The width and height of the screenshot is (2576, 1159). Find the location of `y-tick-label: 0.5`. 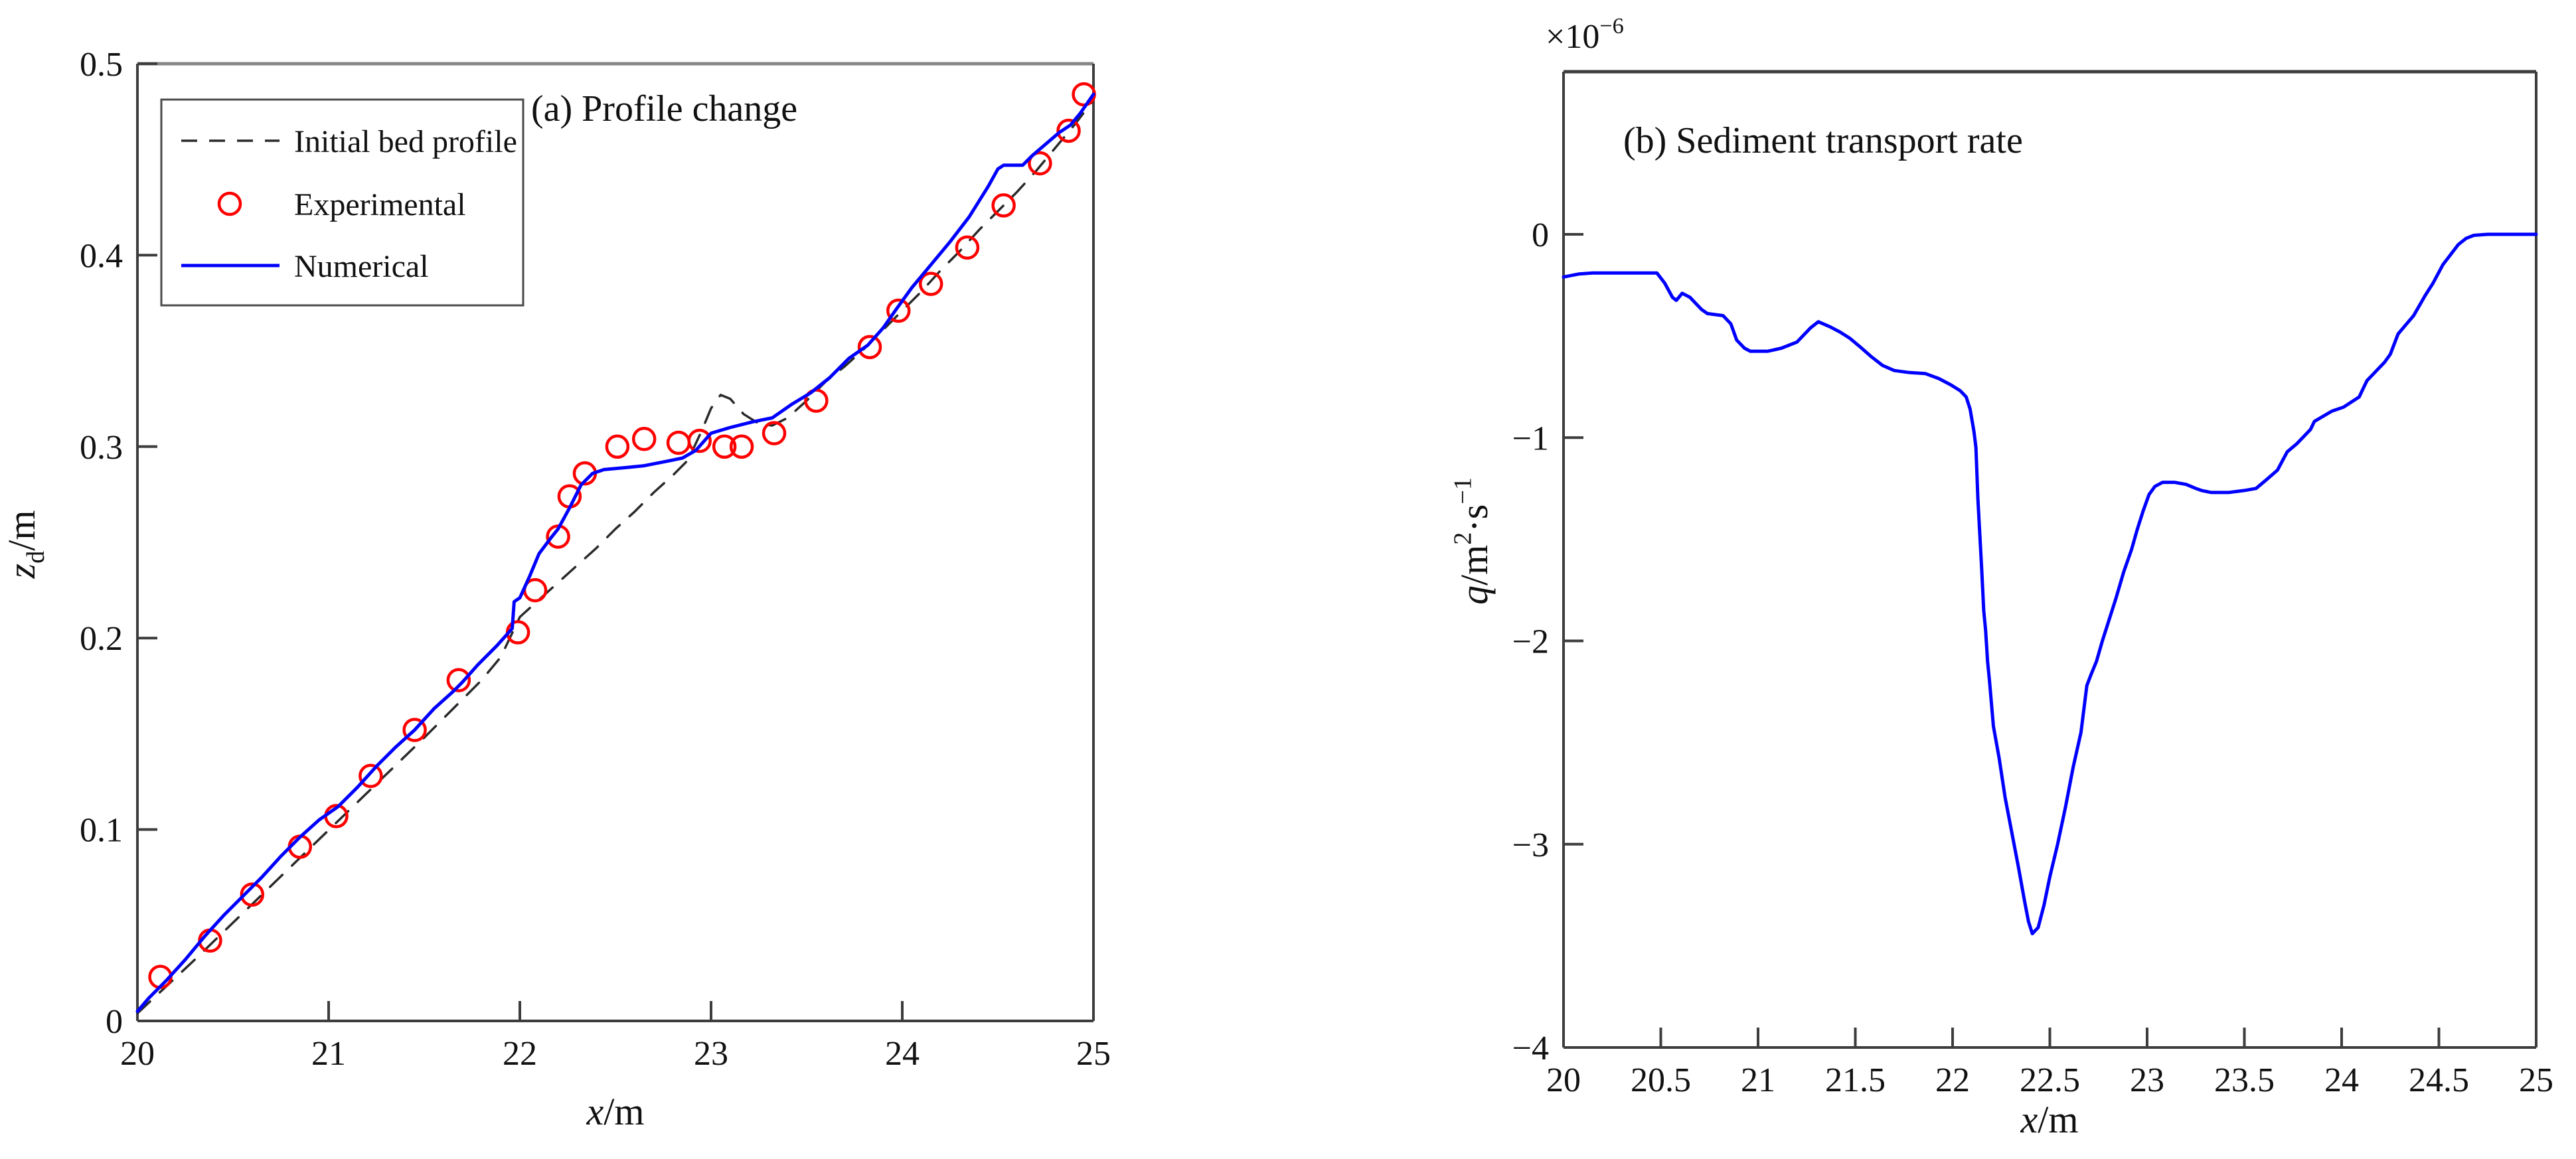

y-tick-label: 0.5 is located at coordinates (101, 65).